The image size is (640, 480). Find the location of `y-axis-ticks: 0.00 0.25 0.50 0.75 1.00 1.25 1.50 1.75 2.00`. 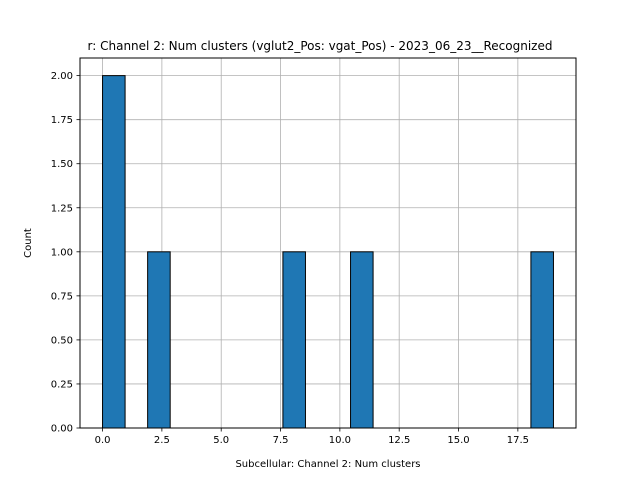

y-axis-ticks: 0.00 0.25 0.50 0.75 1.00 1.25 1.50 1.75 2.00 is located at coordinates (65, 253).